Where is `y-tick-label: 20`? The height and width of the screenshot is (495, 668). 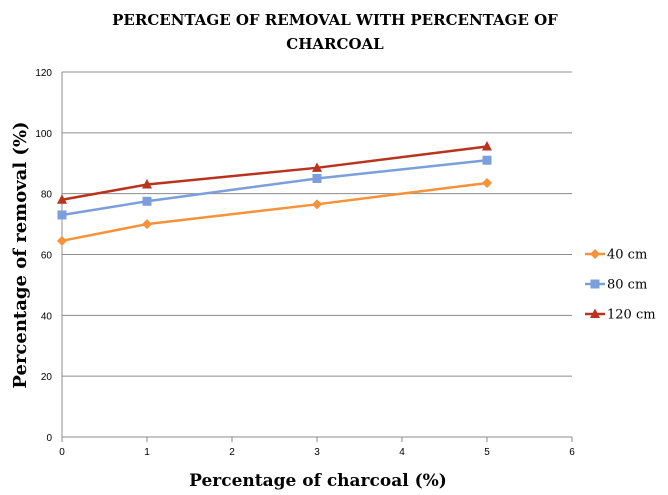 y-tick-label: 20 is located at coordinates (47, 377).